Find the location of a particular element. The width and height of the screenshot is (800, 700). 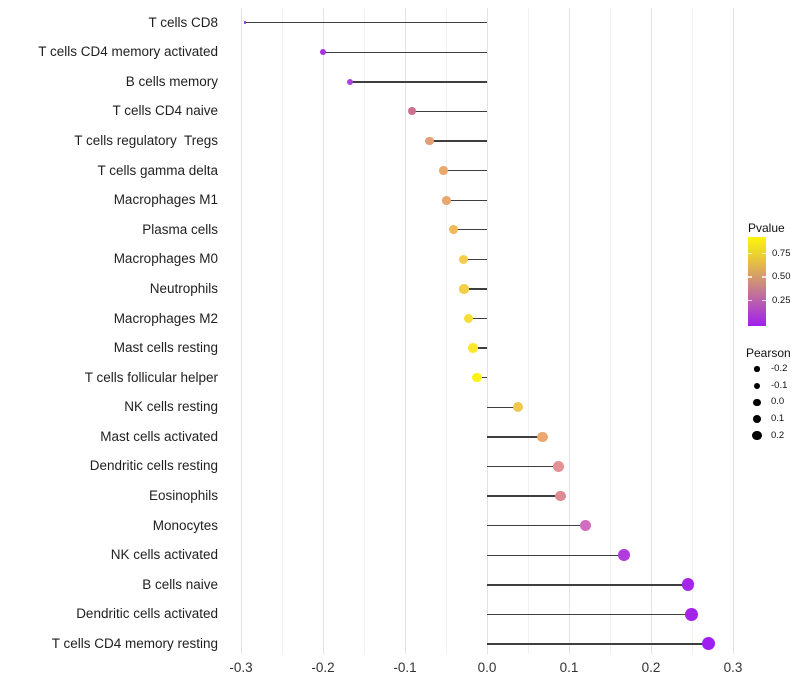

y-axis-label: B cells memory is located at coordinates (171, 81).